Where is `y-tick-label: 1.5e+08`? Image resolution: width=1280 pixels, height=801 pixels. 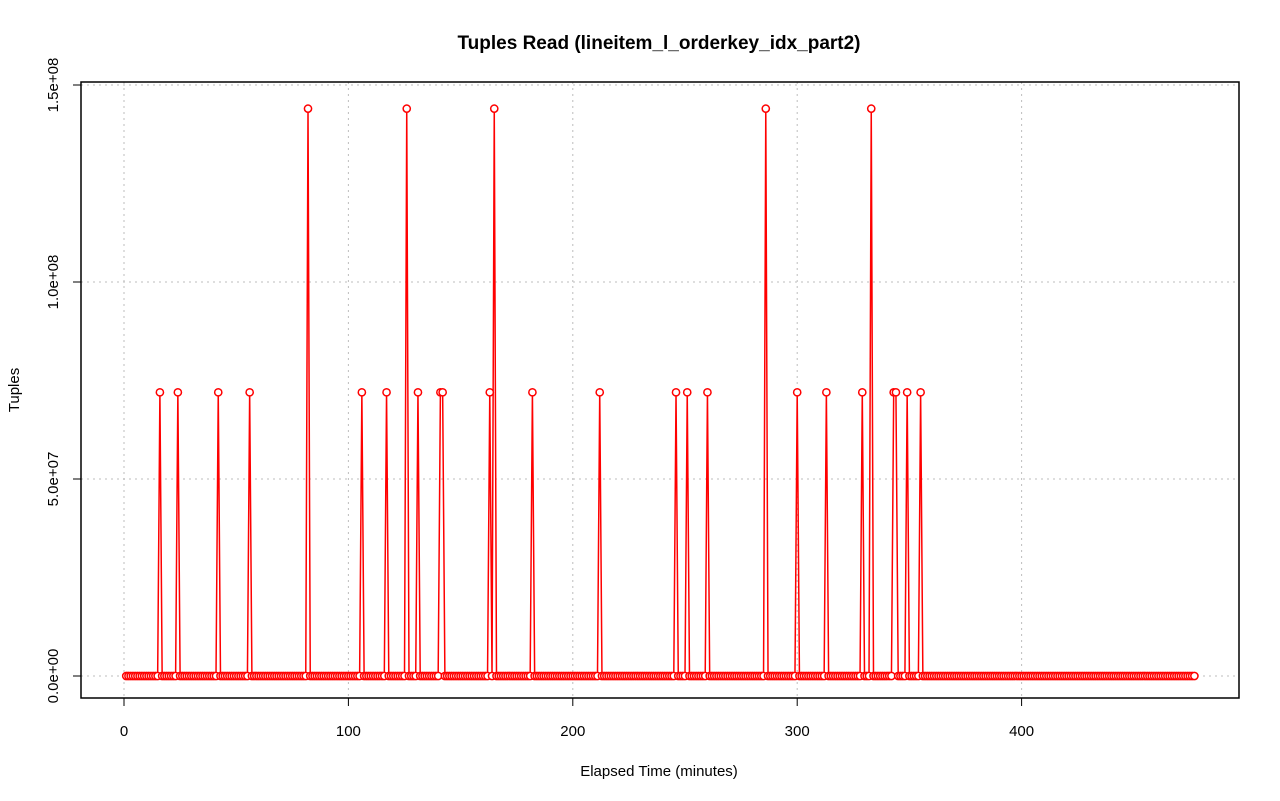
y-tick-label: 1.5e+08 is located at coordinates (53, 85).